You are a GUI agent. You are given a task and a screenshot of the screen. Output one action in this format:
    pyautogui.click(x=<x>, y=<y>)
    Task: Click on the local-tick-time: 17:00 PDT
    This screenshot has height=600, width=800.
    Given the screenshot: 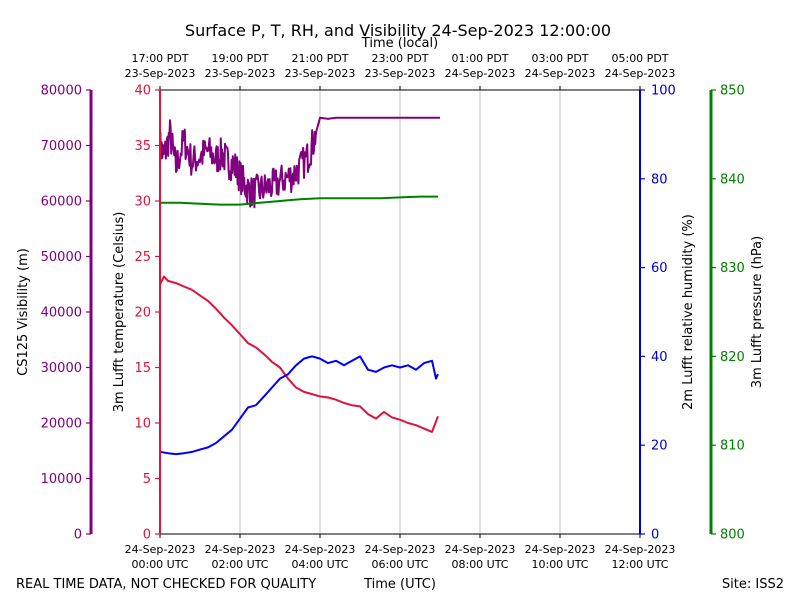 What is the action you would take?
    pyautogui.click(x=159, y=58)
    